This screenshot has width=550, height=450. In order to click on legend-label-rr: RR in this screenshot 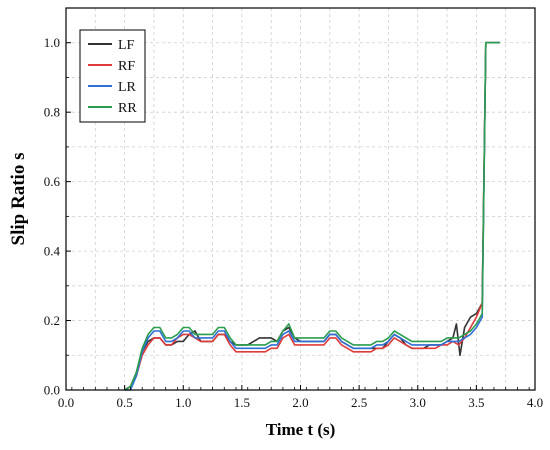, I will do `click(127, 108)`.